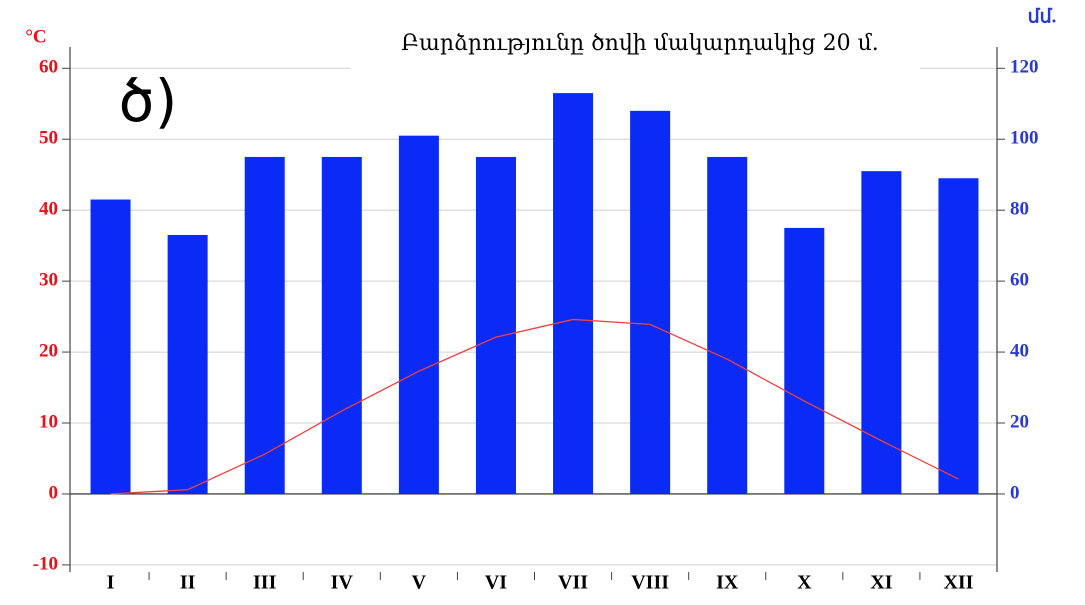  I want to click on y2-tick-label: 100, so click(1024, 138).